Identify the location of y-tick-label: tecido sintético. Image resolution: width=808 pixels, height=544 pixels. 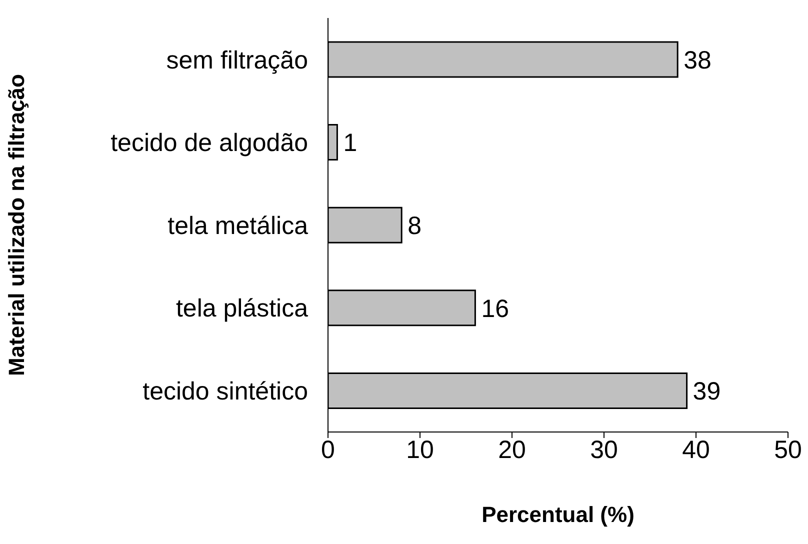
(225, 391).